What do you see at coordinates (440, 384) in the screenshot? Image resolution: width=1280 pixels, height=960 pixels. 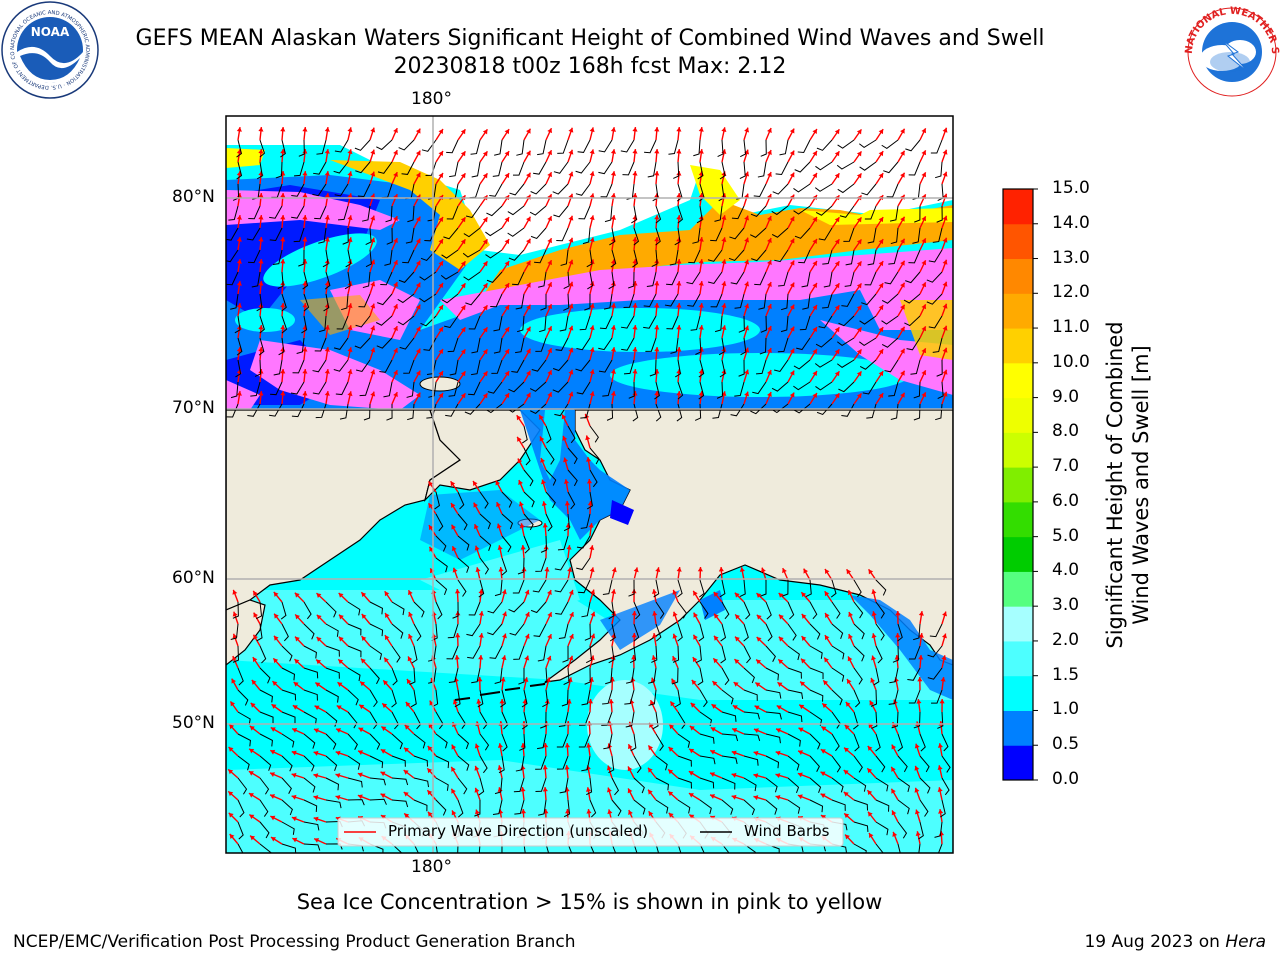 I see `land-wrangel` at bounding box center [440, 384].